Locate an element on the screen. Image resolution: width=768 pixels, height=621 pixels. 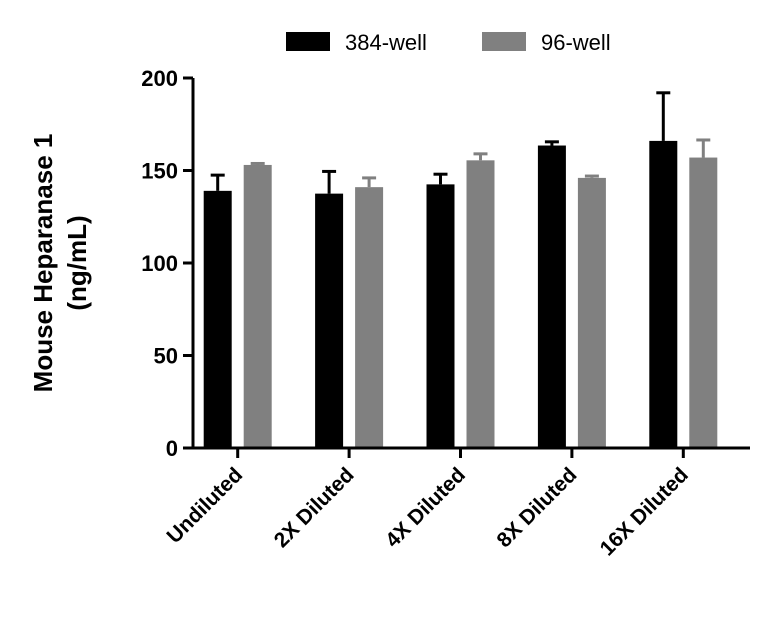
legend-label: 96-well is located at coordinates (576, 42).